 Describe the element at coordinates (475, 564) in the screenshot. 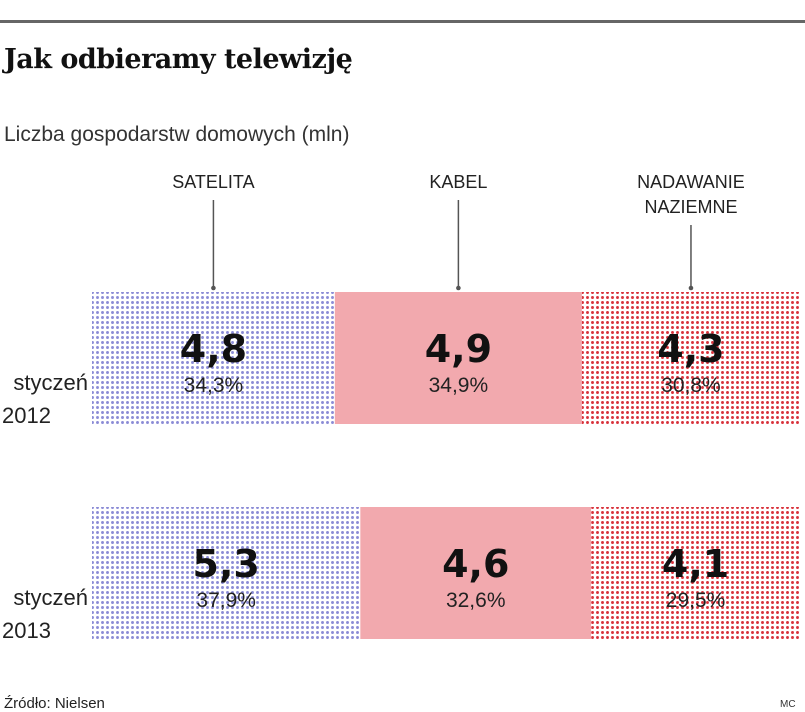

I see `value-label-row1-series1: 4,6` at that location.